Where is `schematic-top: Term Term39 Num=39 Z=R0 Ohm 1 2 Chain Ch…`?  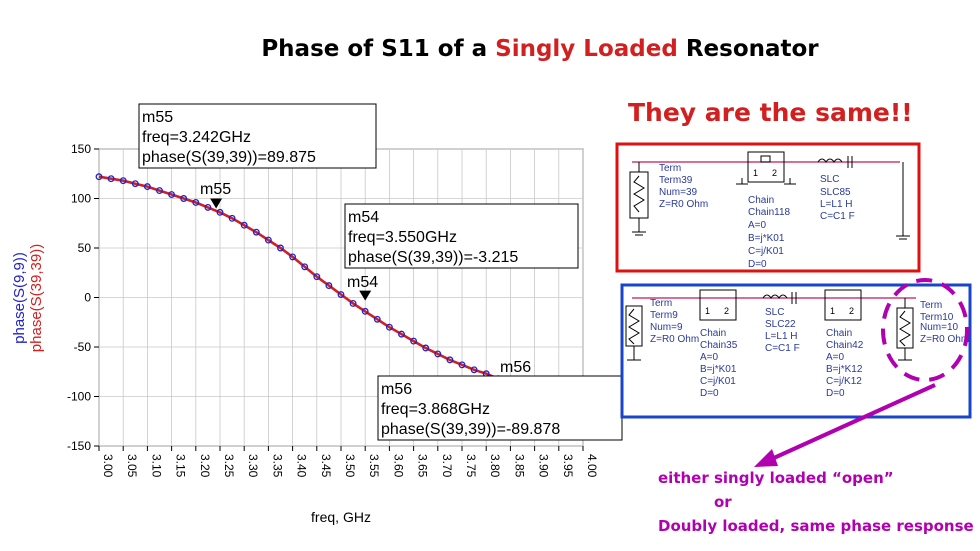
schematic-top: Term Term39 Num=39 Z=R0 Ohm 1 2 Chain Ch… is located at coordinates (768, 207).